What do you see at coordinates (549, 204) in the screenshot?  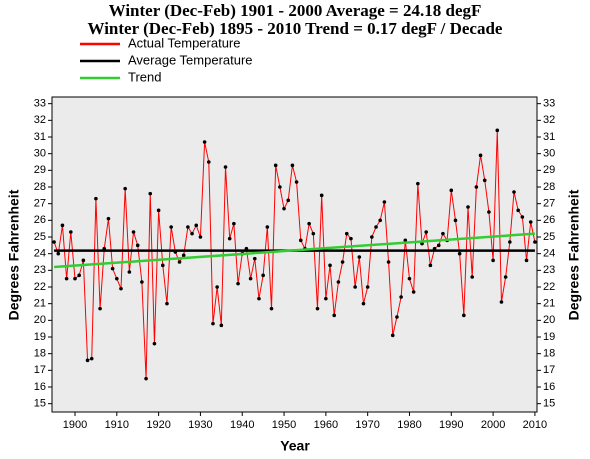 I see `y-tick-label-right: 27` at bounding box center [549, 204].